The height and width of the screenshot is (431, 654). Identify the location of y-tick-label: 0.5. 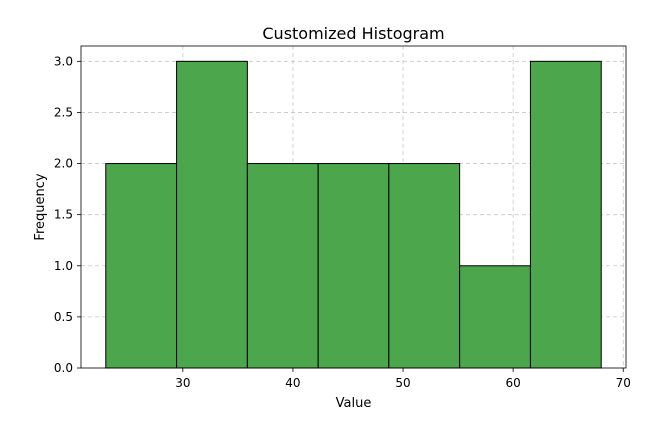
(63, 317).